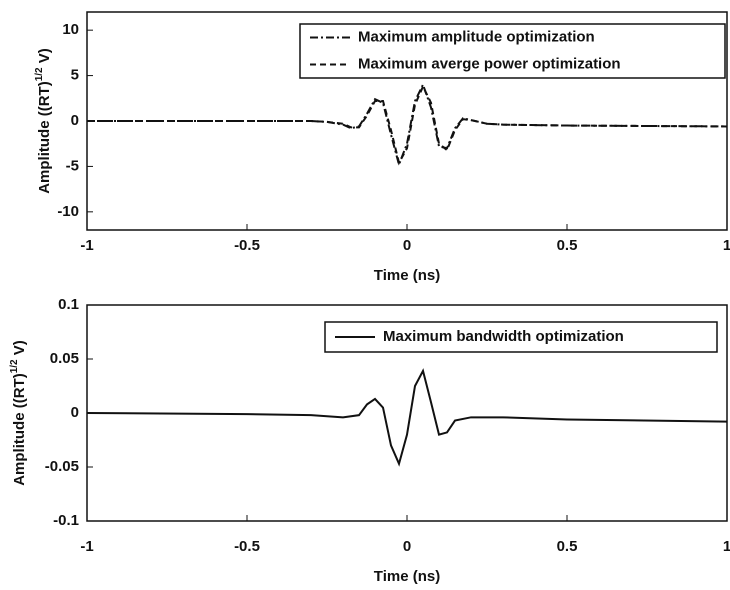 The image size is (730, 590). Describe the element at coordinates (68, 211) in the screenshot. I see `y-tick-label: -10` at that location.